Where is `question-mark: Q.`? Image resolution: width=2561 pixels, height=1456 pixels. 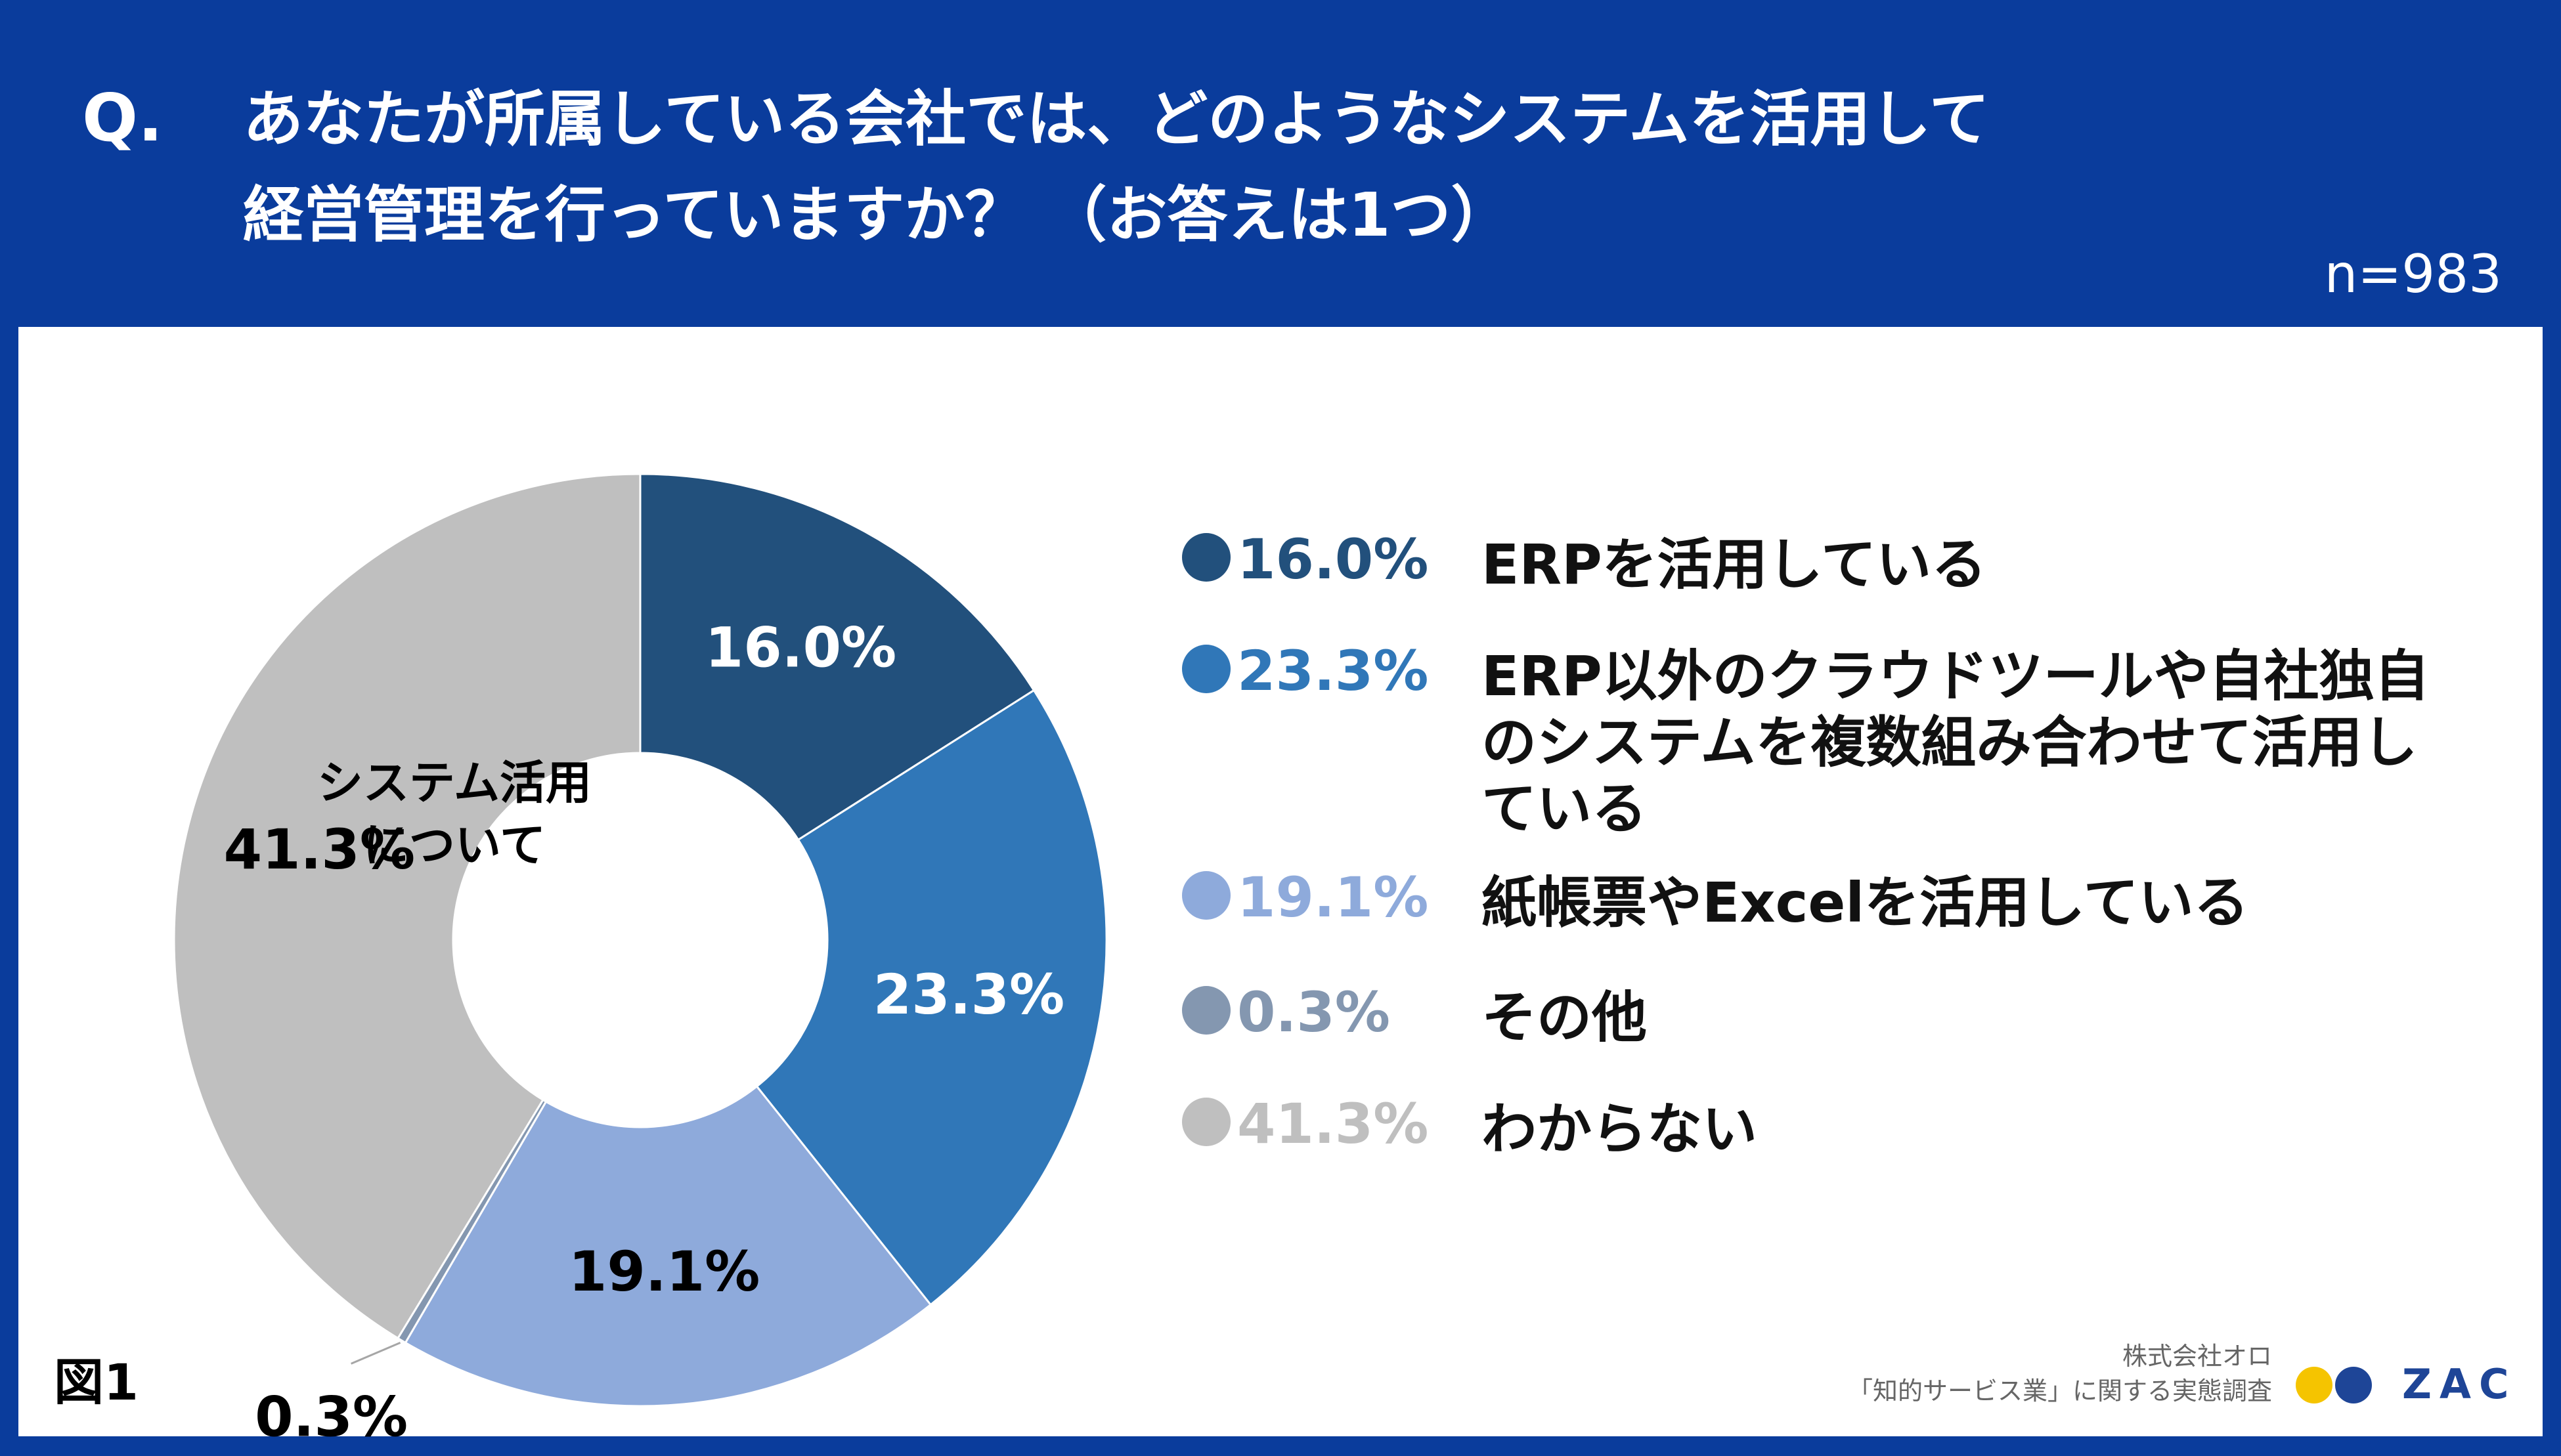 question-mark: Q. is located at coordinates (122, 117).